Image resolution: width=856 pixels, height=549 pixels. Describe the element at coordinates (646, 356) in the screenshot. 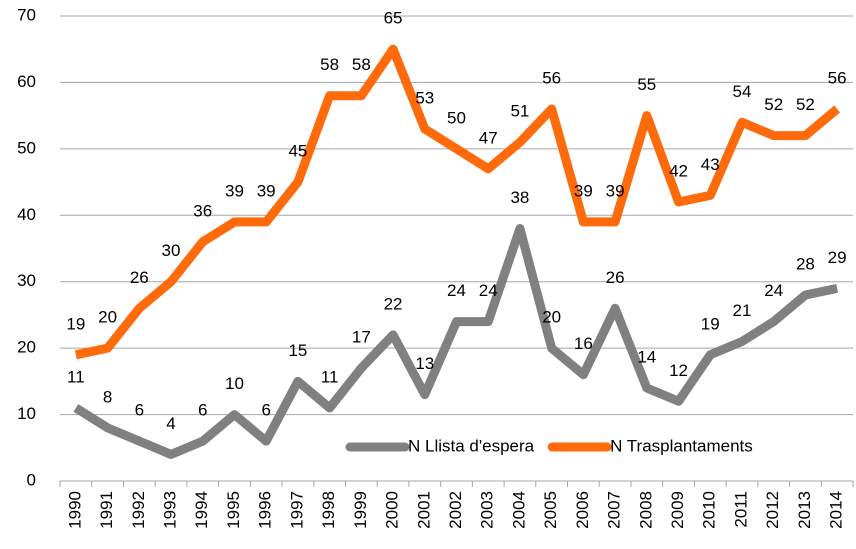

I see `data-label: 14` at that location.